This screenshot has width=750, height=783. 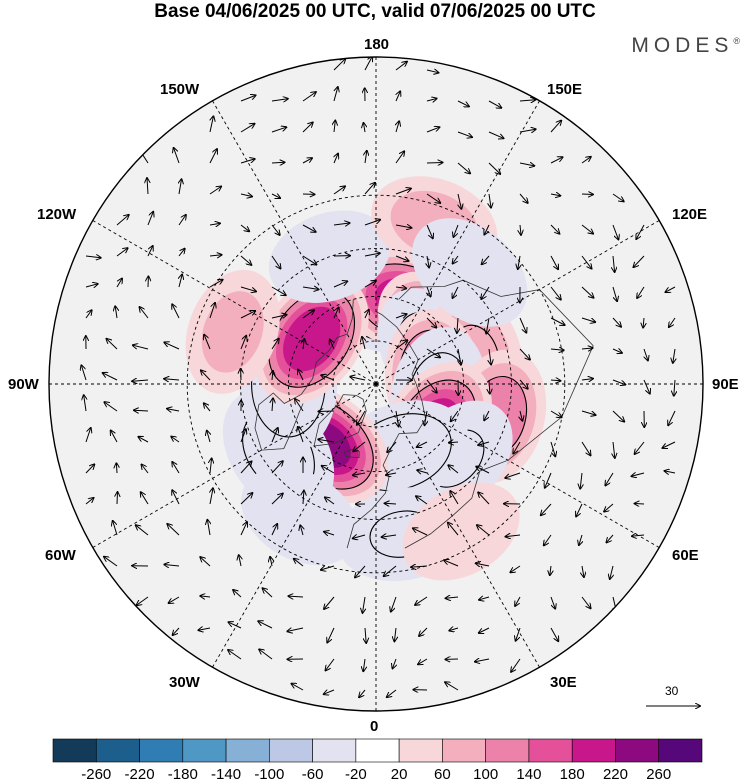 I want to click on lon-label-150w: 150W, so click(x=180, y=89).